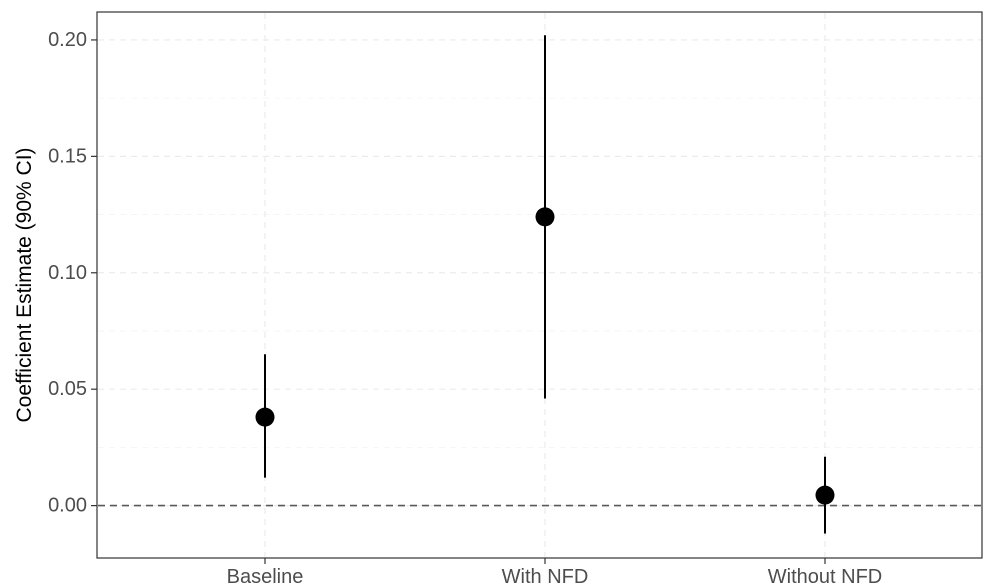 This screenshot has height=588, width=984. I want to click on y-tick-label: 0.10, so click(67, 273).